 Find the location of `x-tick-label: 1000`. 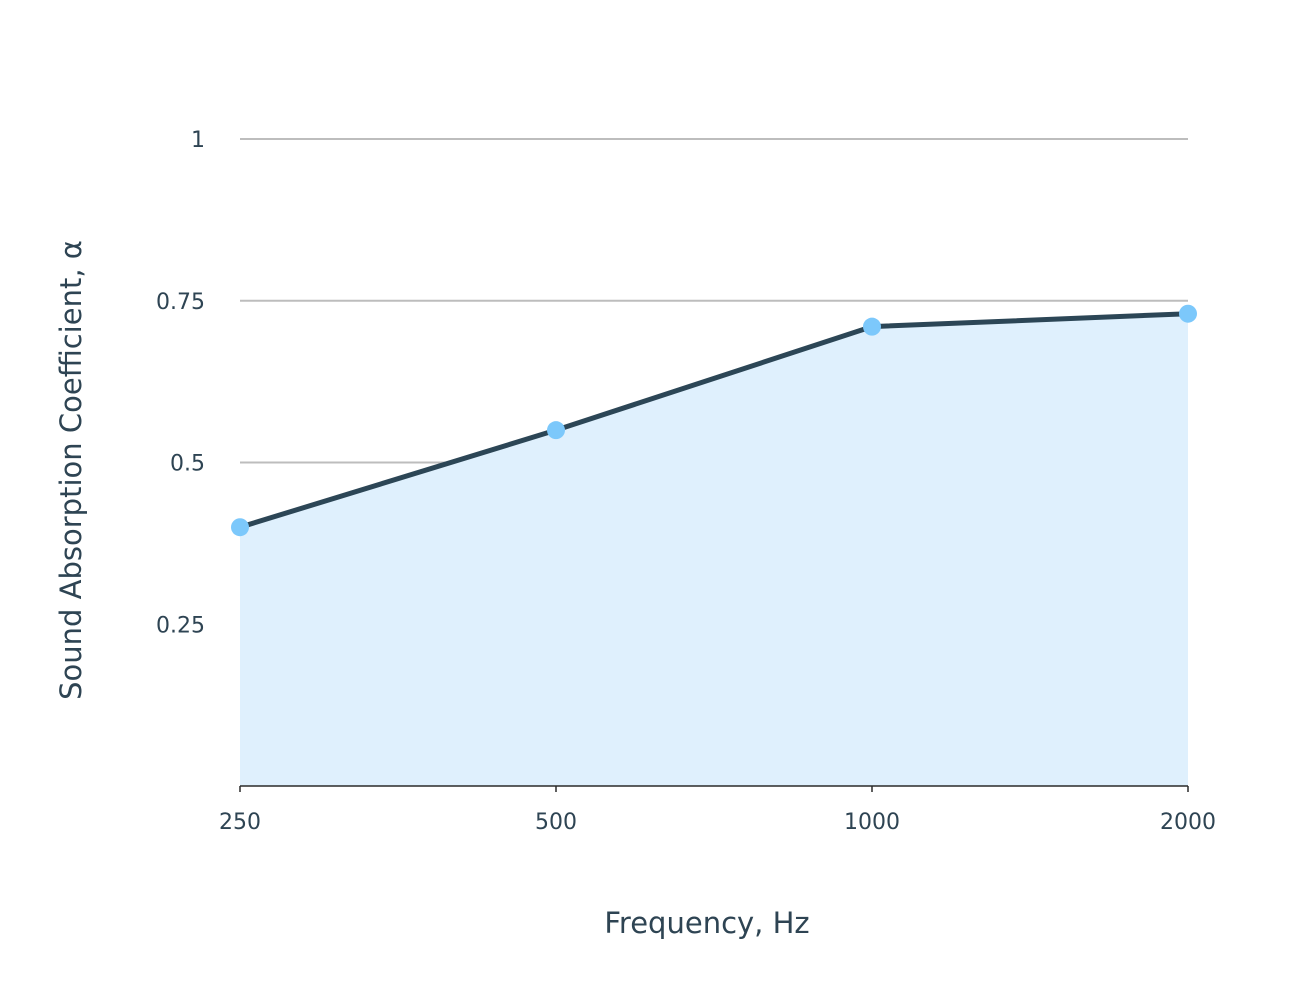

x-tick-label: 1000 is located at coordinates (872, 822).